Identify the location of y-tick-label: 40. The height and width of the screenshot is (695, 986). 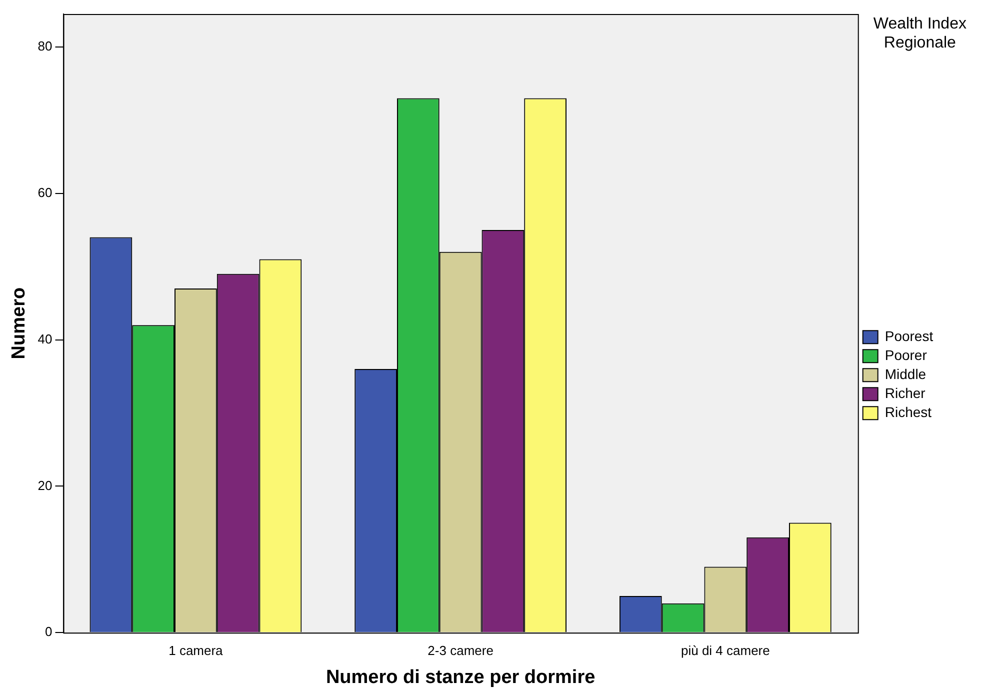
(45, 338).